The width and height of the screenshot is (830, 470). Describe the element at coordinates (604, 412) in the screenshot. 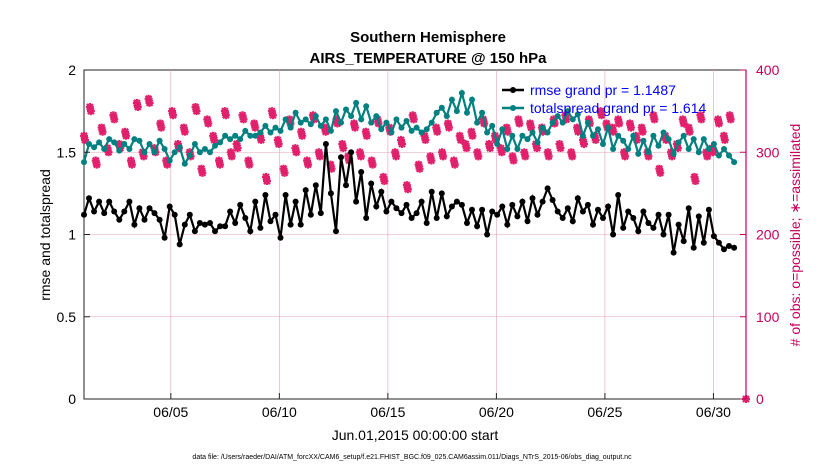

I see `x-tick-label: 06/25` at that location.